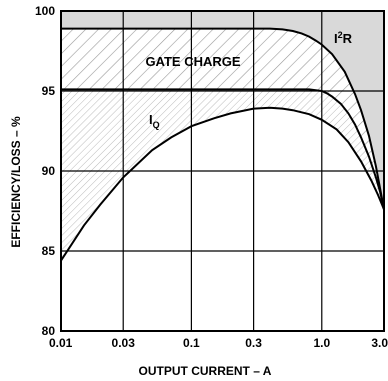  What do you see at coordinates (218, 343) in the screenshot?
I see `x-tick-labels: 0.01 0.03 0.1 0.3 1.0 3.0` at bounding box center [218, 343].